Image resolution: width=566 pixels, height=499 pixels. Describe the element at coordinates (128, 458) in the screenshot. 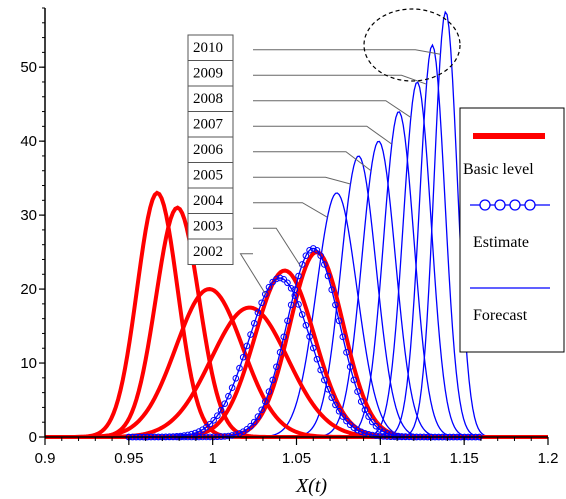

I see `x-tick-label: 0.95` at that location.